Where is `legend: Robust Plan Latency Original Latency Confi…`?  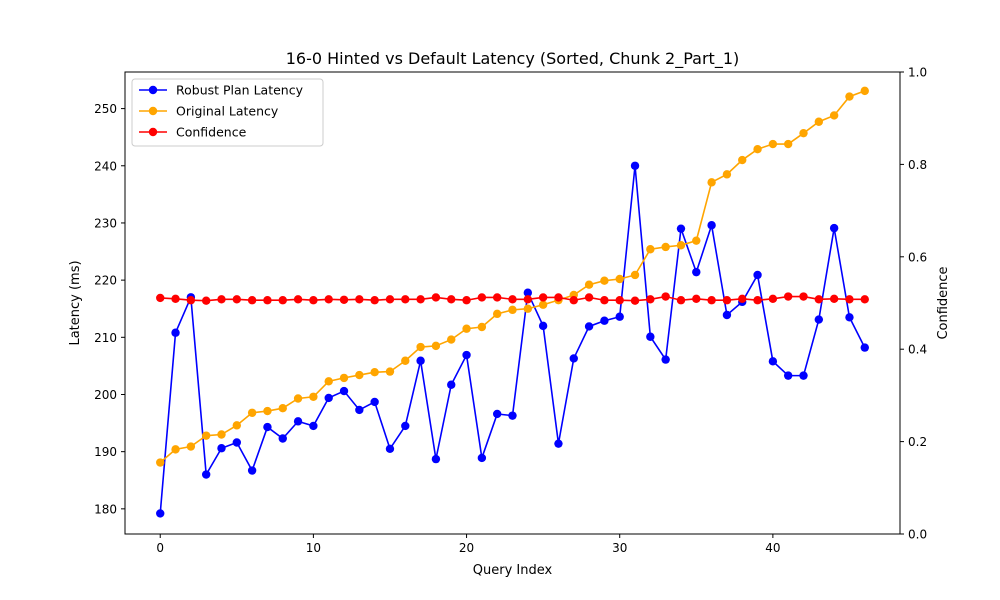
legend: Robust Plan Latency Original Latency Confi… is located at coordinates (227, 112).